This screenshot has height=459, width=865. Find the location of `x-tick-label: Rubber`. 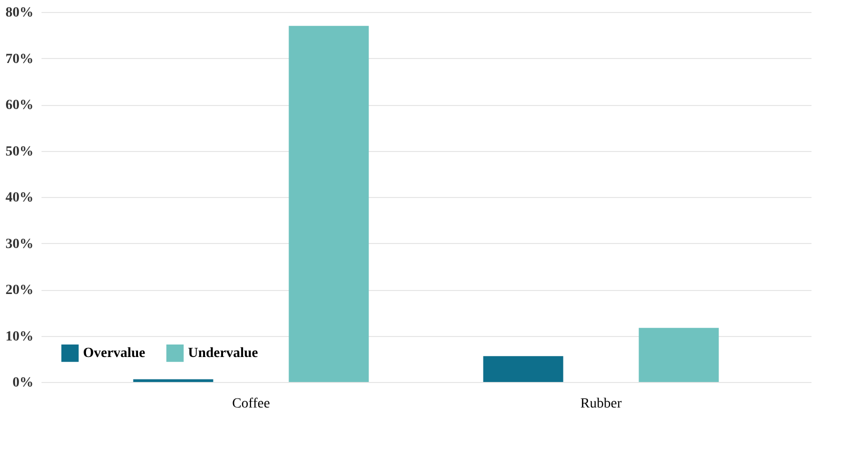

x-tick-label: Rubber is located at coordinates (601, 404).